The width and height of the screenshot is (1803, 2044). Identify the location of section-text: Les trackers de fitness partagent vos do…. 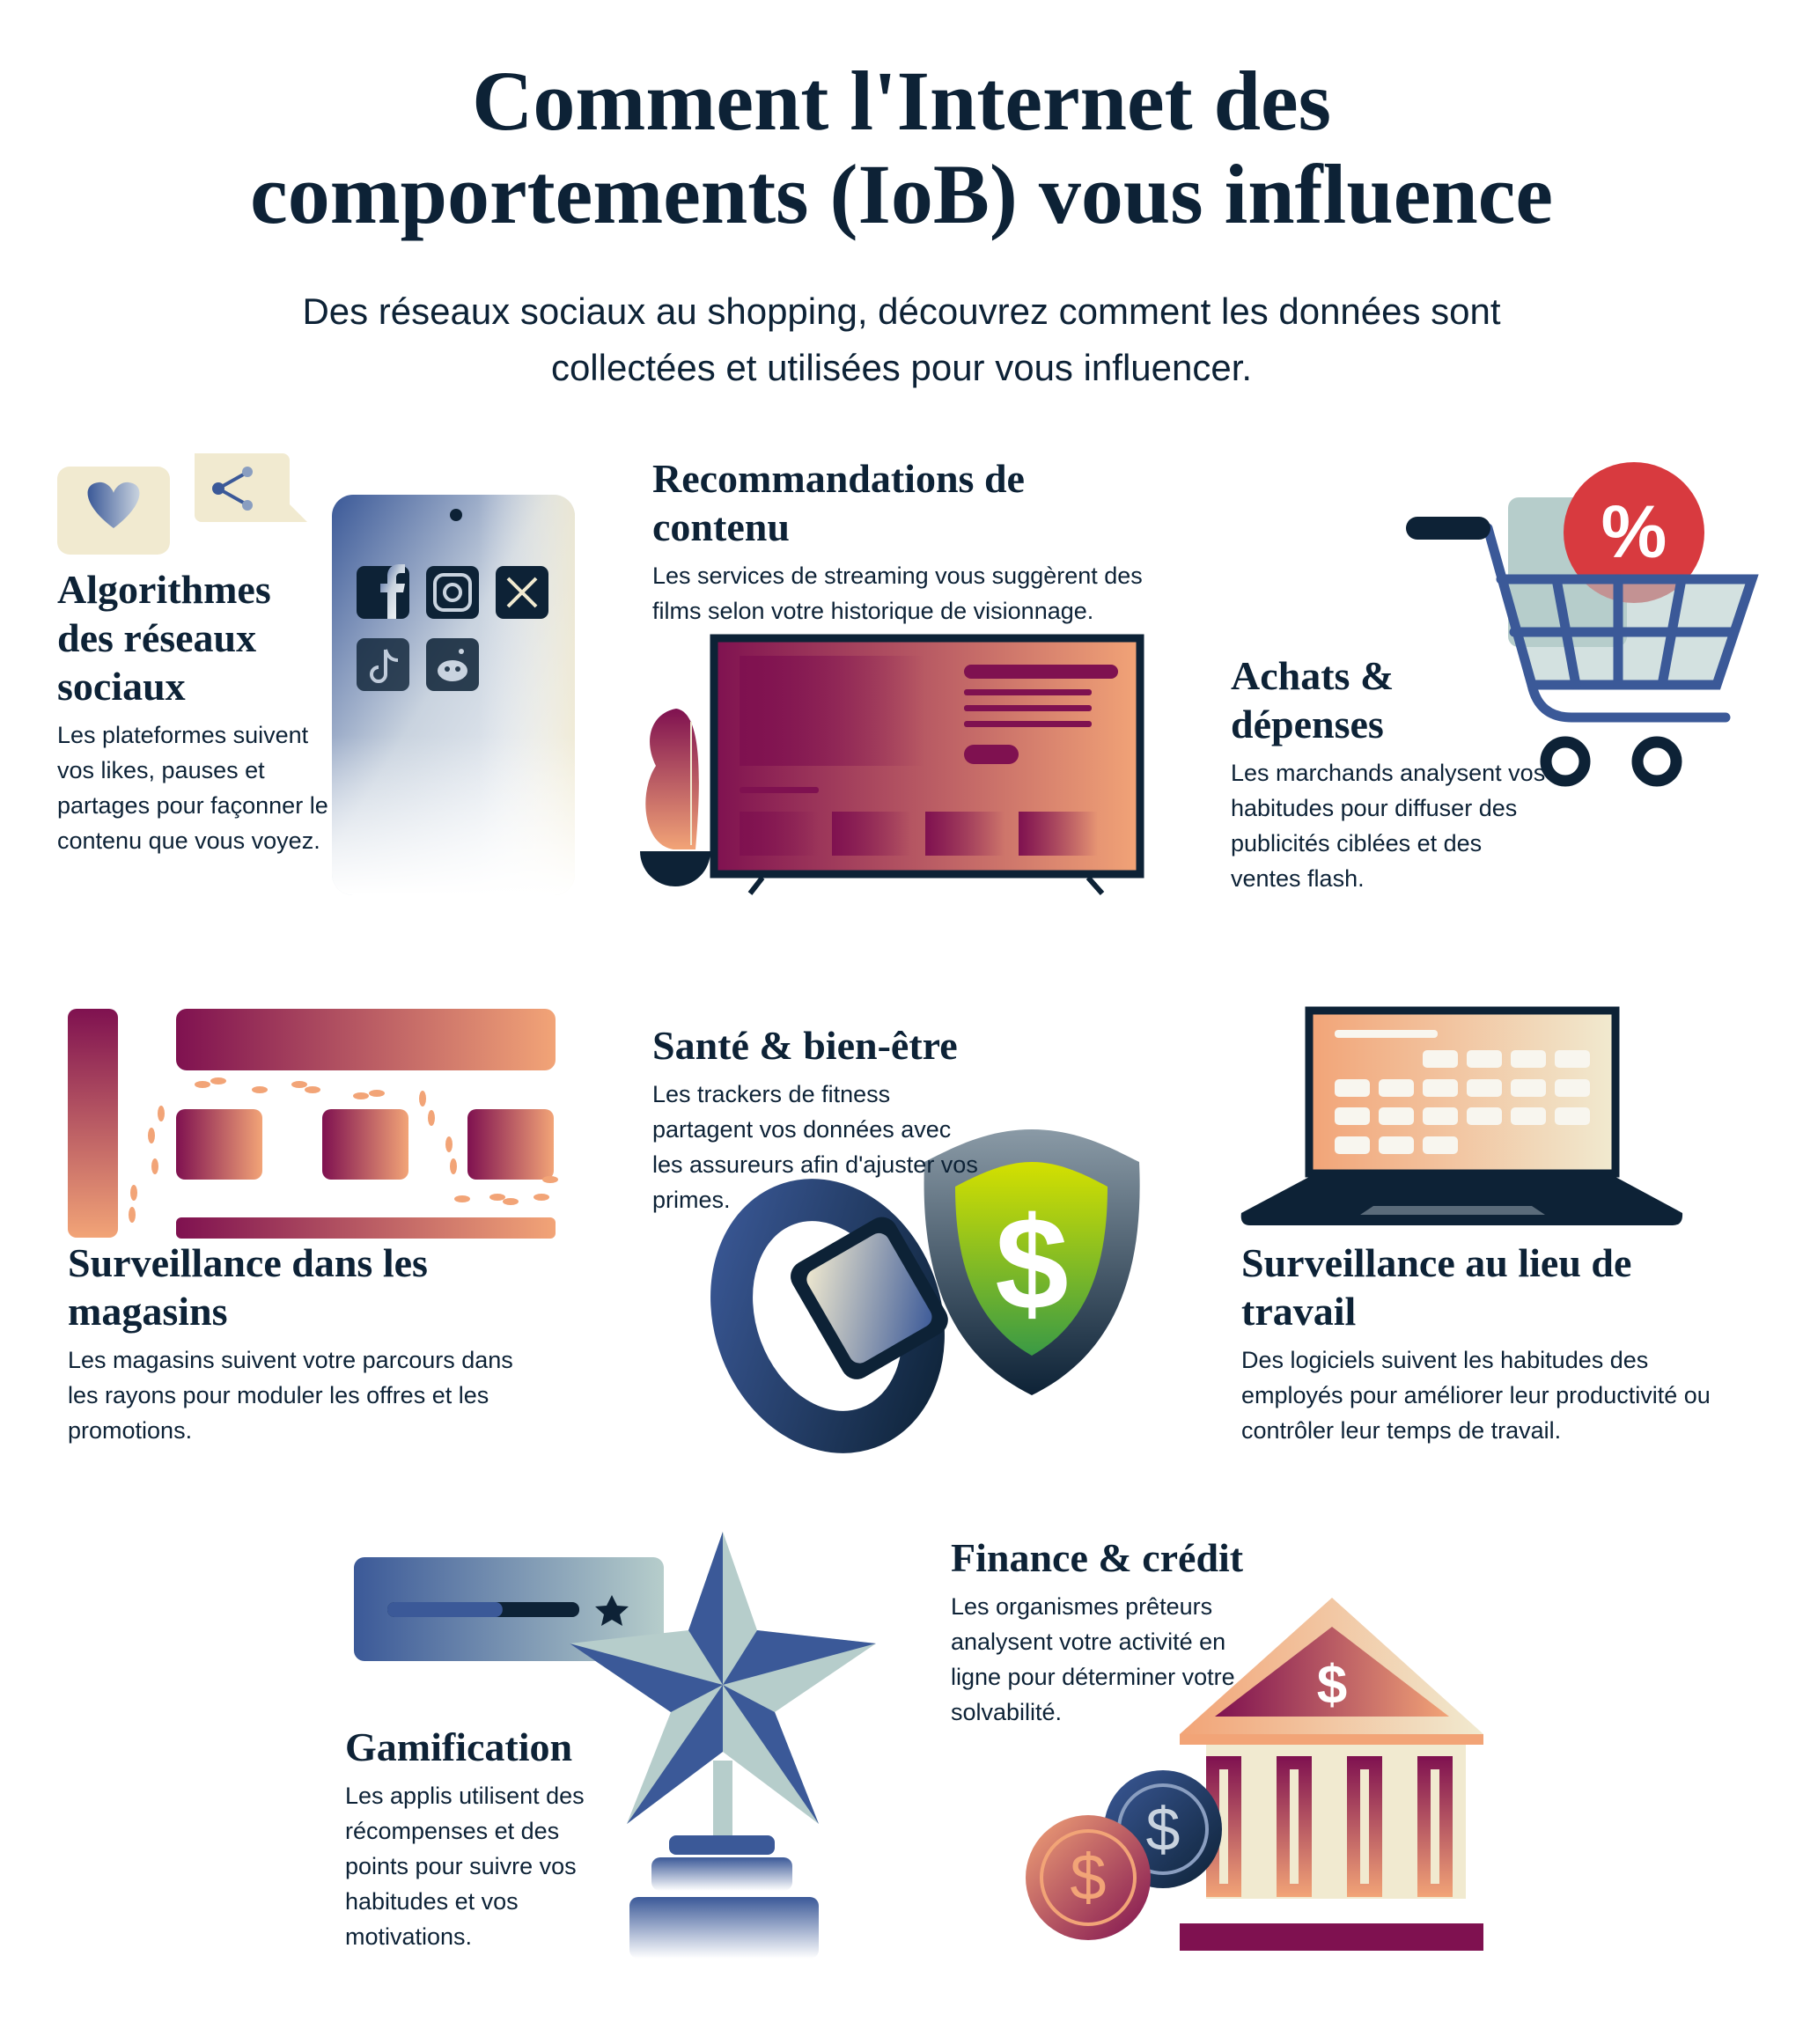
(815, 1147).